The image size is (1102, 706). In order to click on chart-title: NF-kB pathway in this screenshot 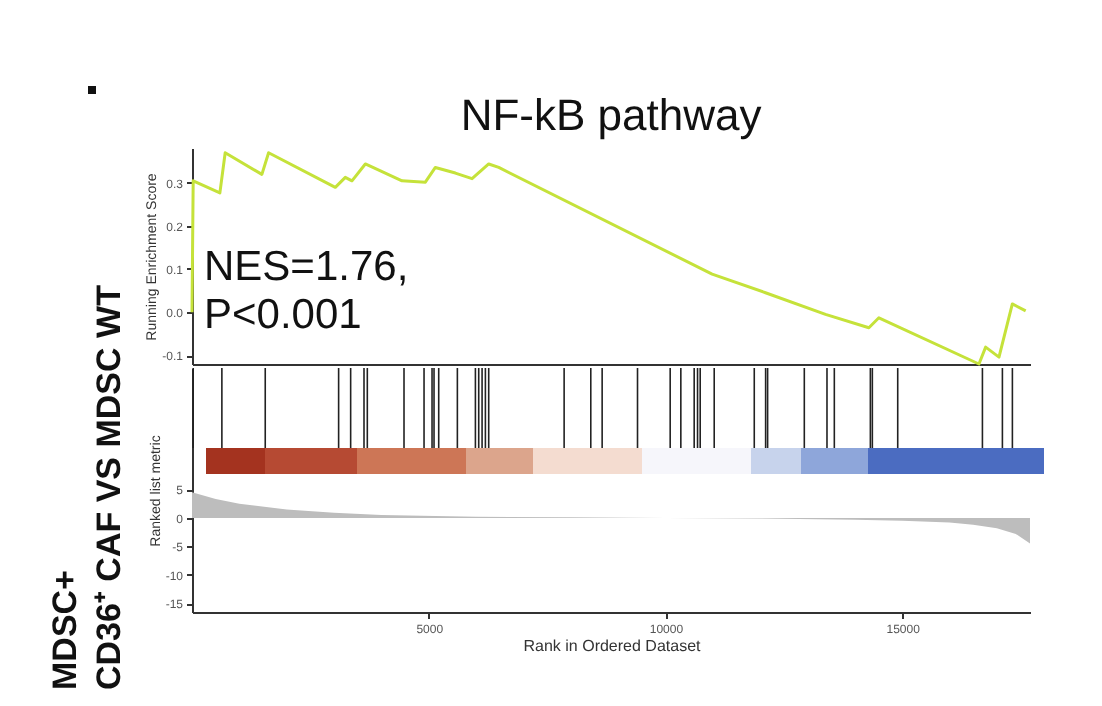, I will do `click(611, 115)`.